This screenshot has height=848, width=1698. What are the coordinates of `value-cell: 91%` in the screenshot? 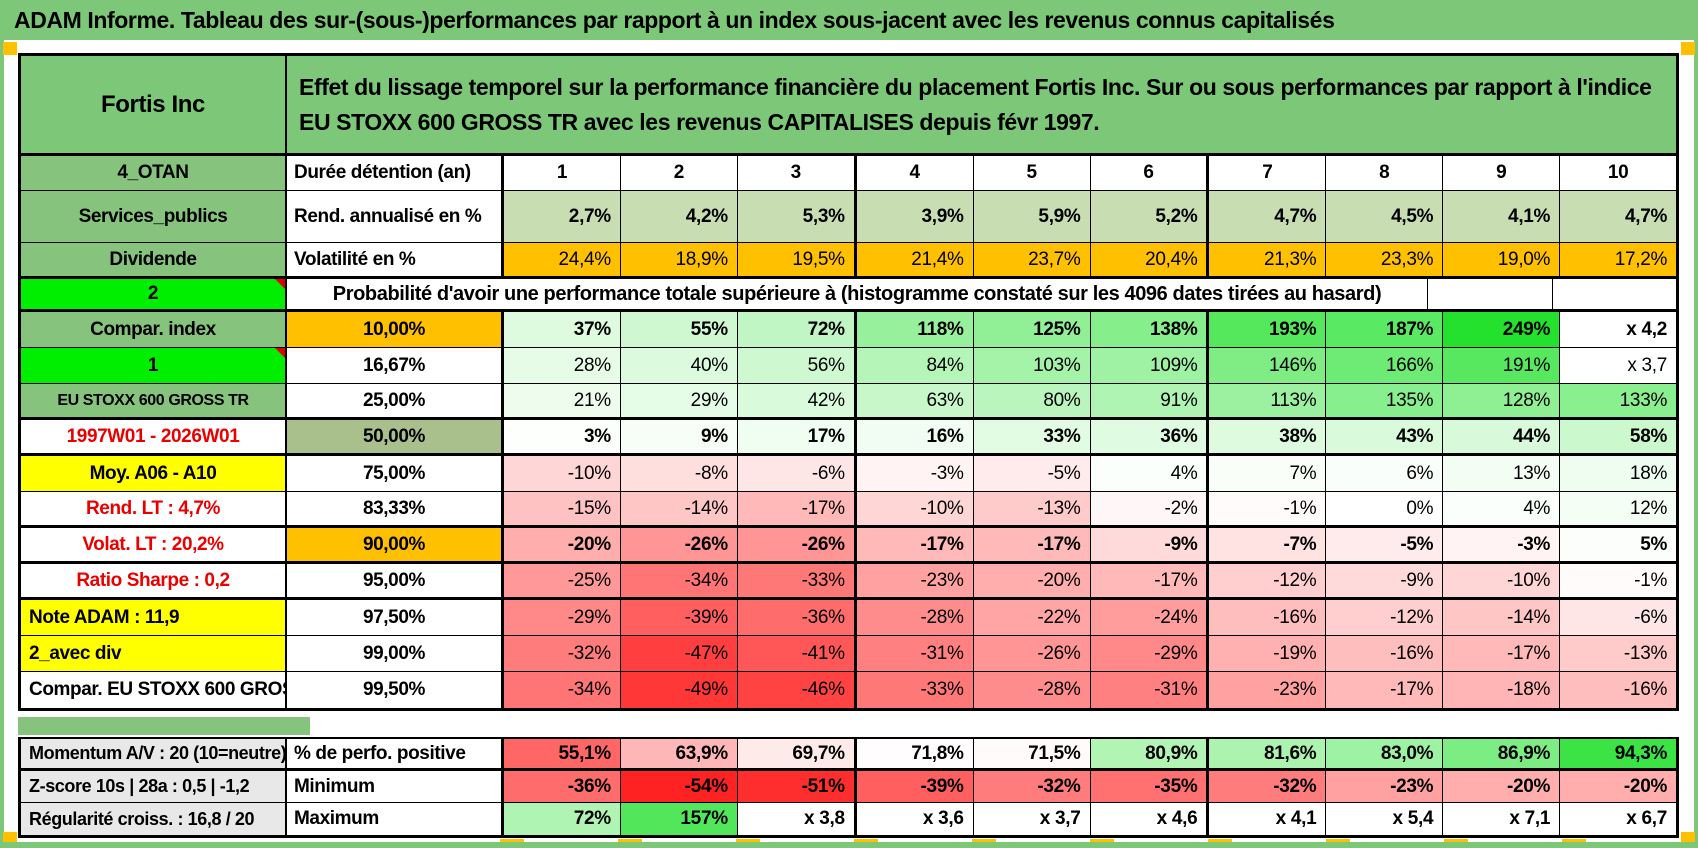 It's located at (1150, 400).